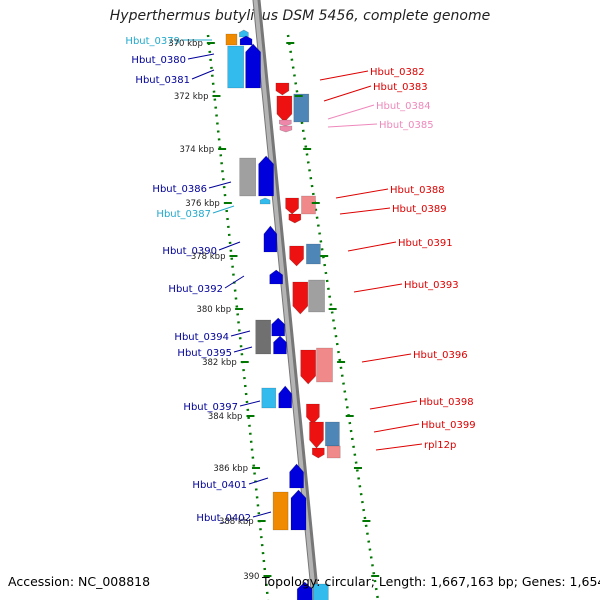 This screenshot has width=600, height=600. I want to click on gene-label-left: Hbut_0394, so click(201, 337).